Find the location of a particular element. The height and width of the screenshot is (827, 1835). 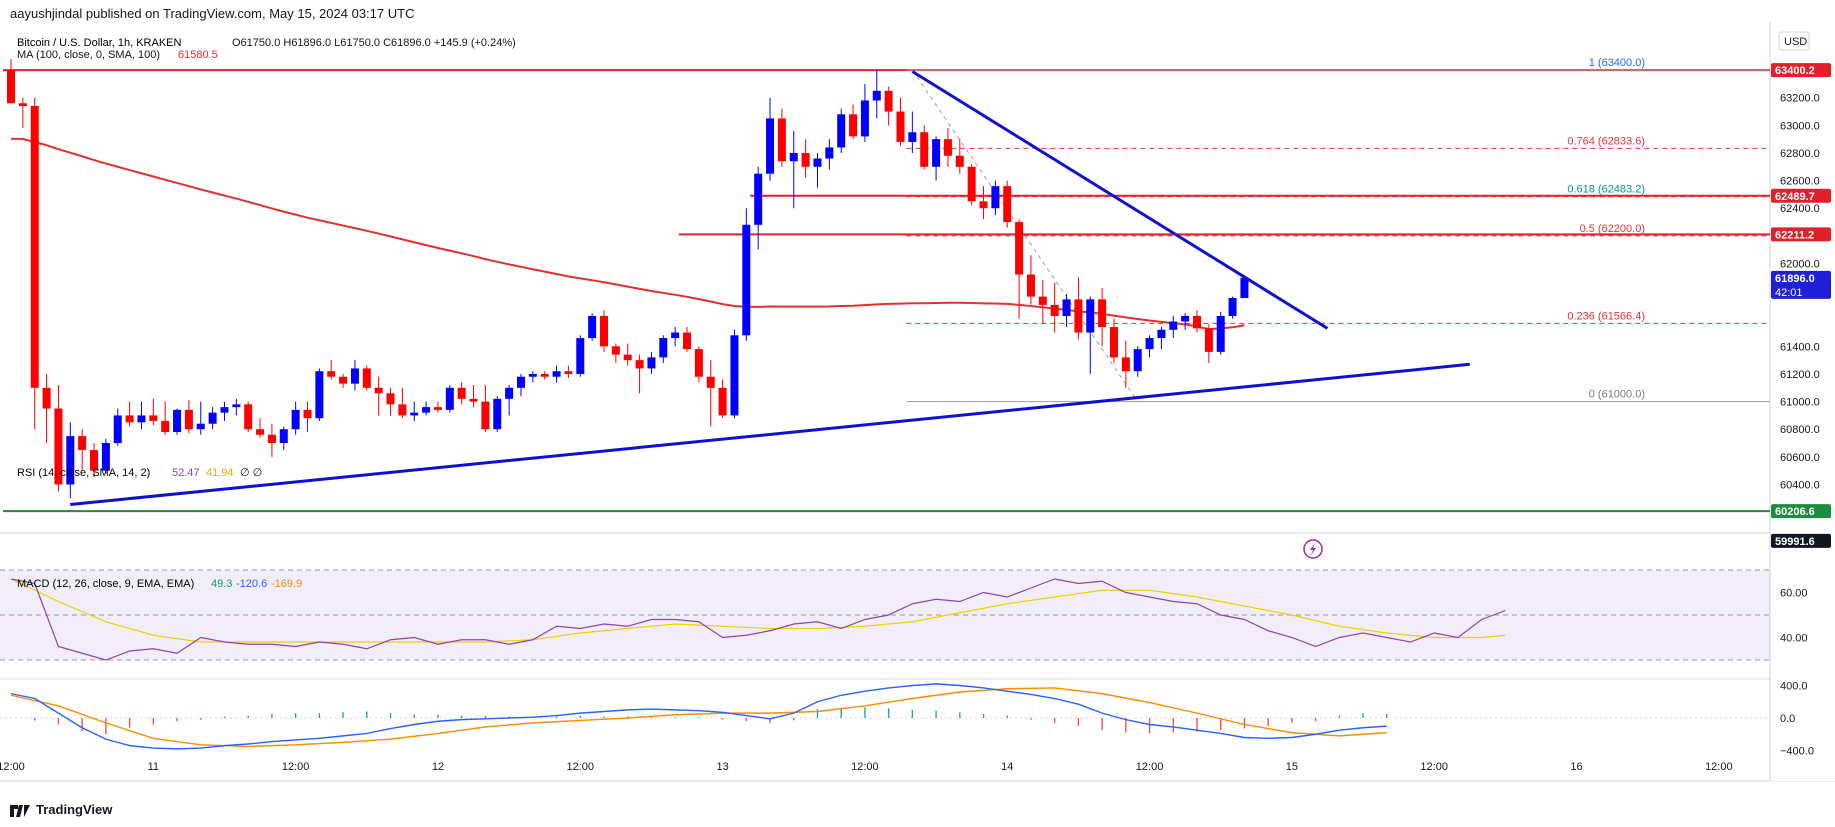

tradingview-logo: TradingView is located at coordinates (61, 809).